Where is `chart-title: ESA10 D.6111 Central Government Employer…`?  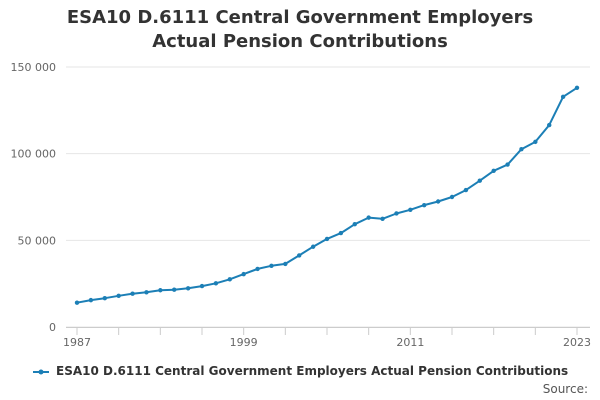
chart-title: ESA10 D.6111 Central Government Employer… is located at coordinates (300, 29).